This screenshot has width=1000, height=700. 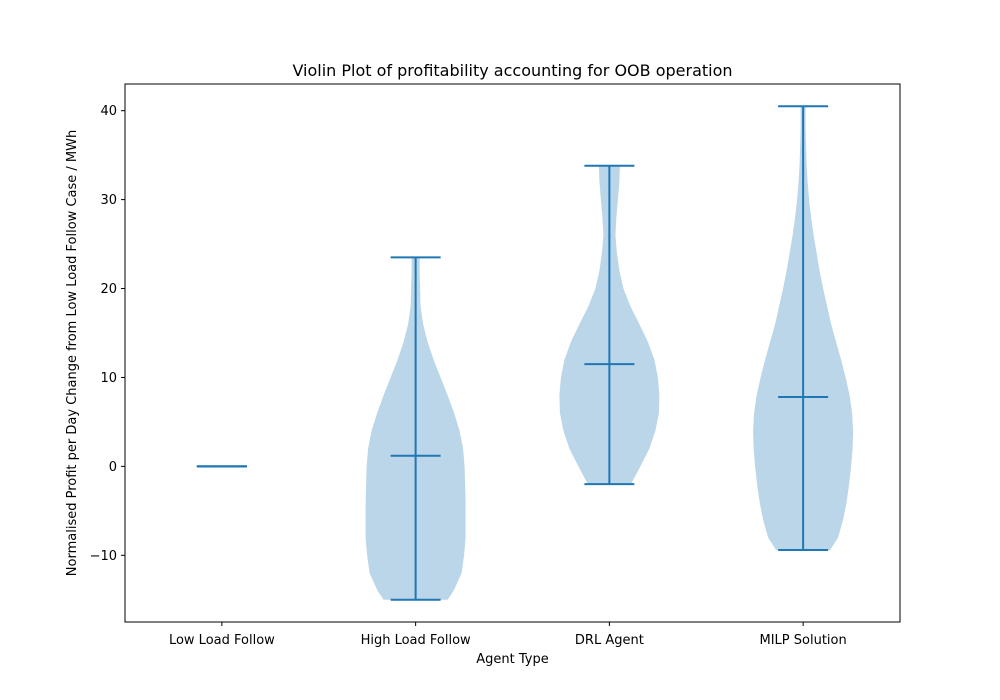 I want to click on violin-drl-agent, so click(x=609, y=325).